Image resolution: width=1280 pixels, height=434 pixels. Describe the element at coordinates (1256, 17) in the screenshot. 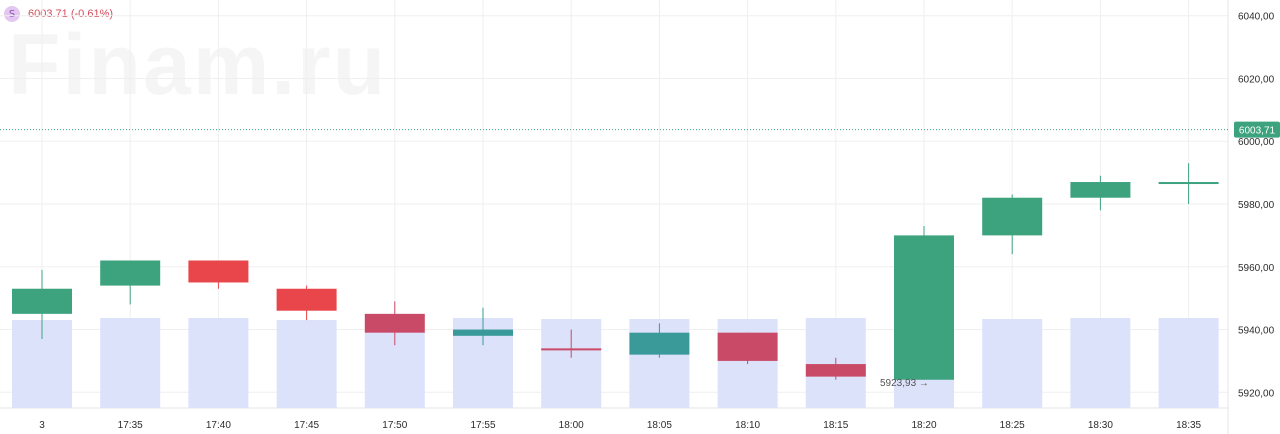

I see `y-tick-label: 6040,00` at that location.